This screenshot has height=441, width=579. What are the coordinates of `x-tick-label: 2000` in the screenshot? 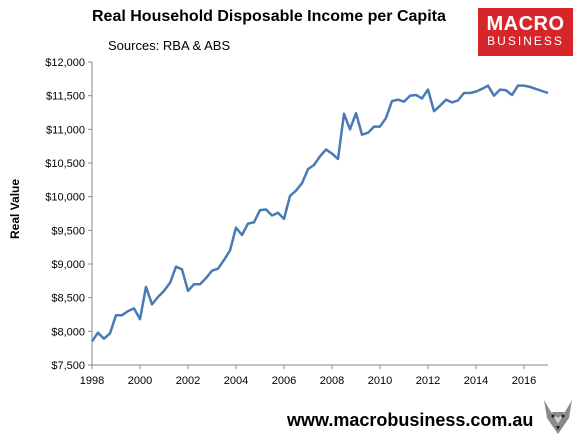 It's located at (140, 381).